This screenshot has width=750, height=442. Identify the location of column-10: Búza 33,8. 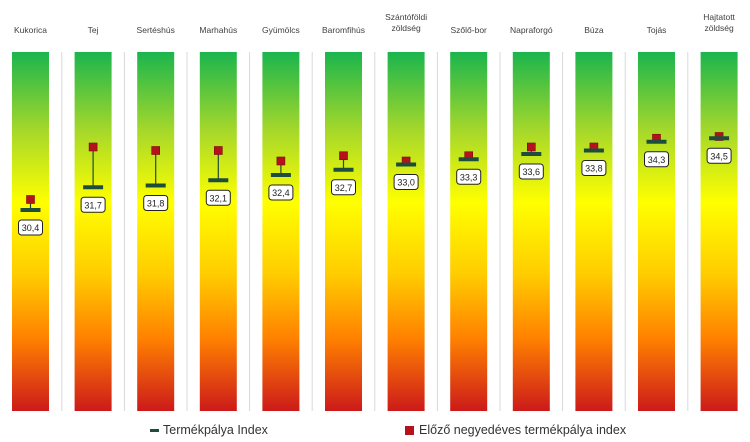
(600, 218).